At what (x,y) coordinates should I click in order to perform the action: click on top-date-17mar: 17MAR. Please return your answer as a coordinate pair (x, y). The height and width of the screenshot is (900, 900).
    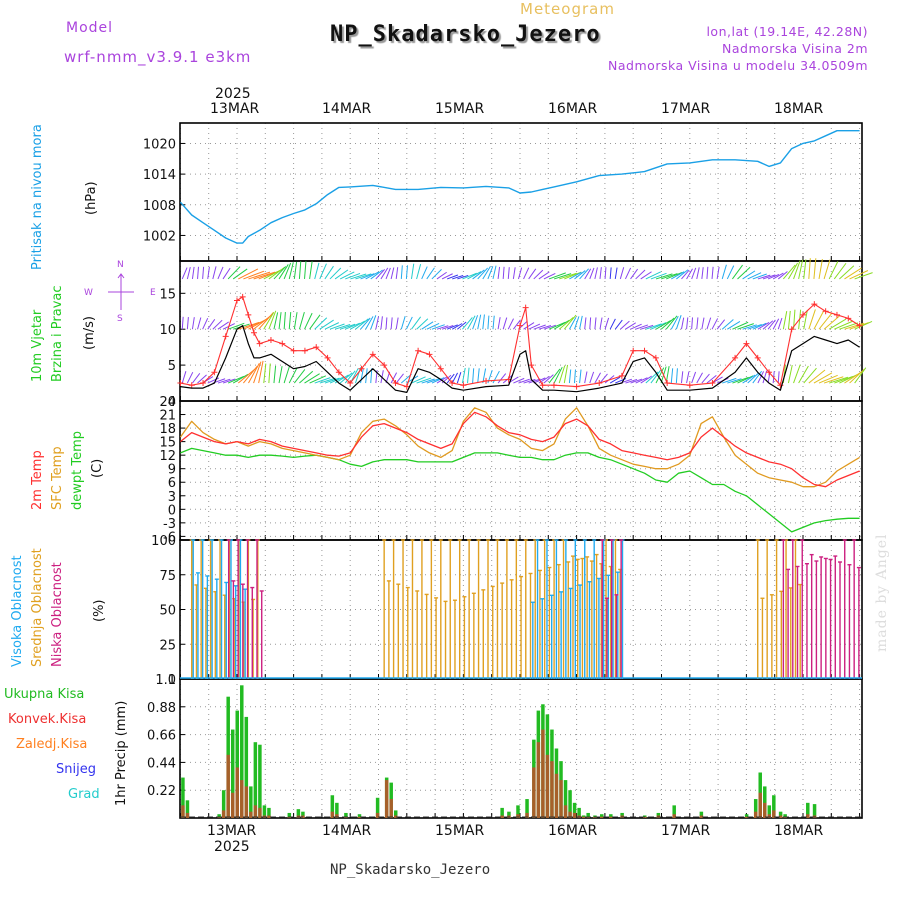
    Looking at the image, I should click on (686, 109).